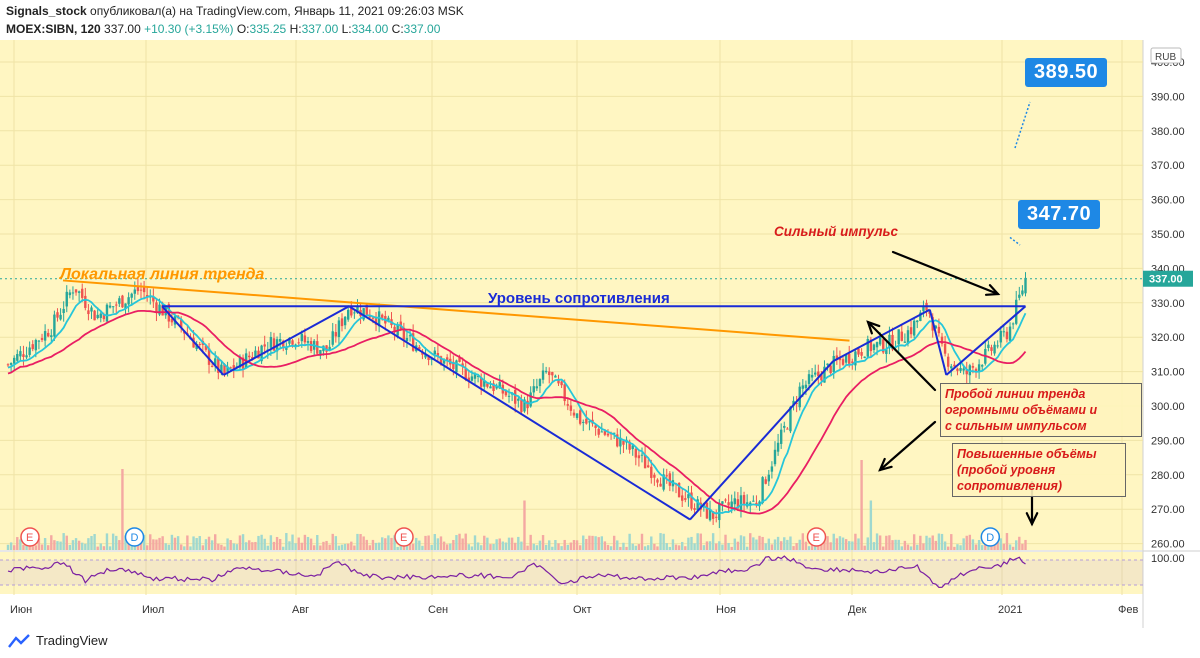 This screenshot has height=658, width=1200. Describe the element at coordinates (46, 11) in the screenshot. I see `author-name: Signals_stock` at that location.